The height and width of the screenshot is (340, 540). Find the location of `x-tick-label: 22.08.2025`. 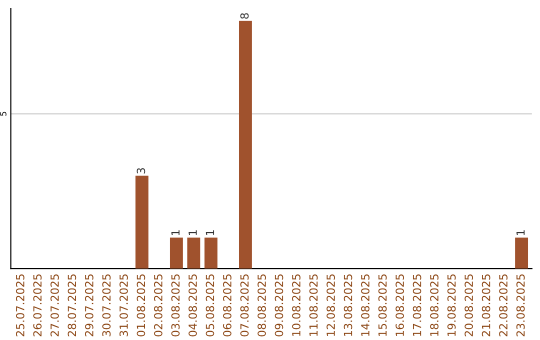

x-tick-label: 22.08.2025 is located at coordinates (503, 305).